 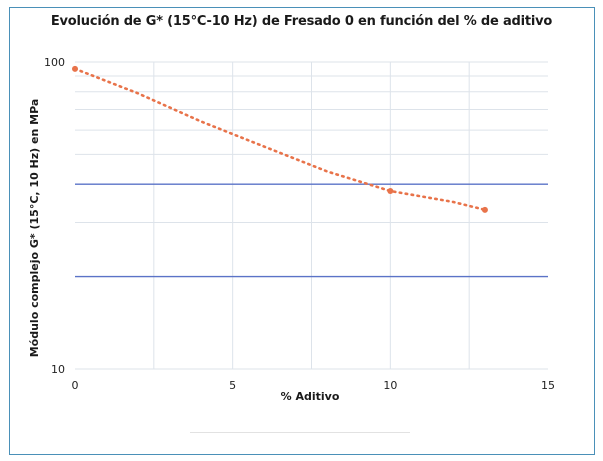 I want to click on x-tick-label: 0, so click(x=75, y=385).